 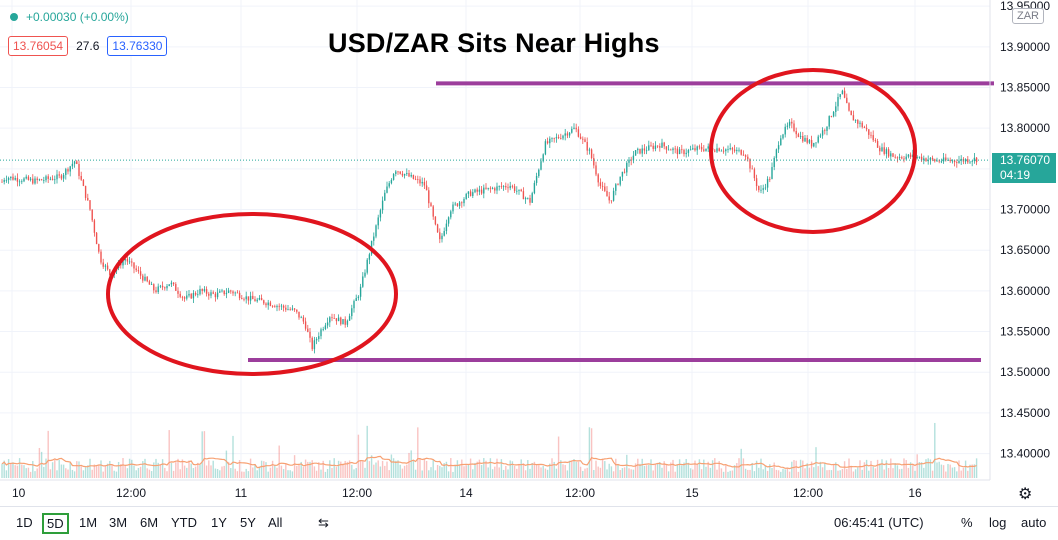 What do you see at coordinates (184, 522) in the screenshot?
I see `range-ytd-button: YTD` at bounding box center [184, 522].